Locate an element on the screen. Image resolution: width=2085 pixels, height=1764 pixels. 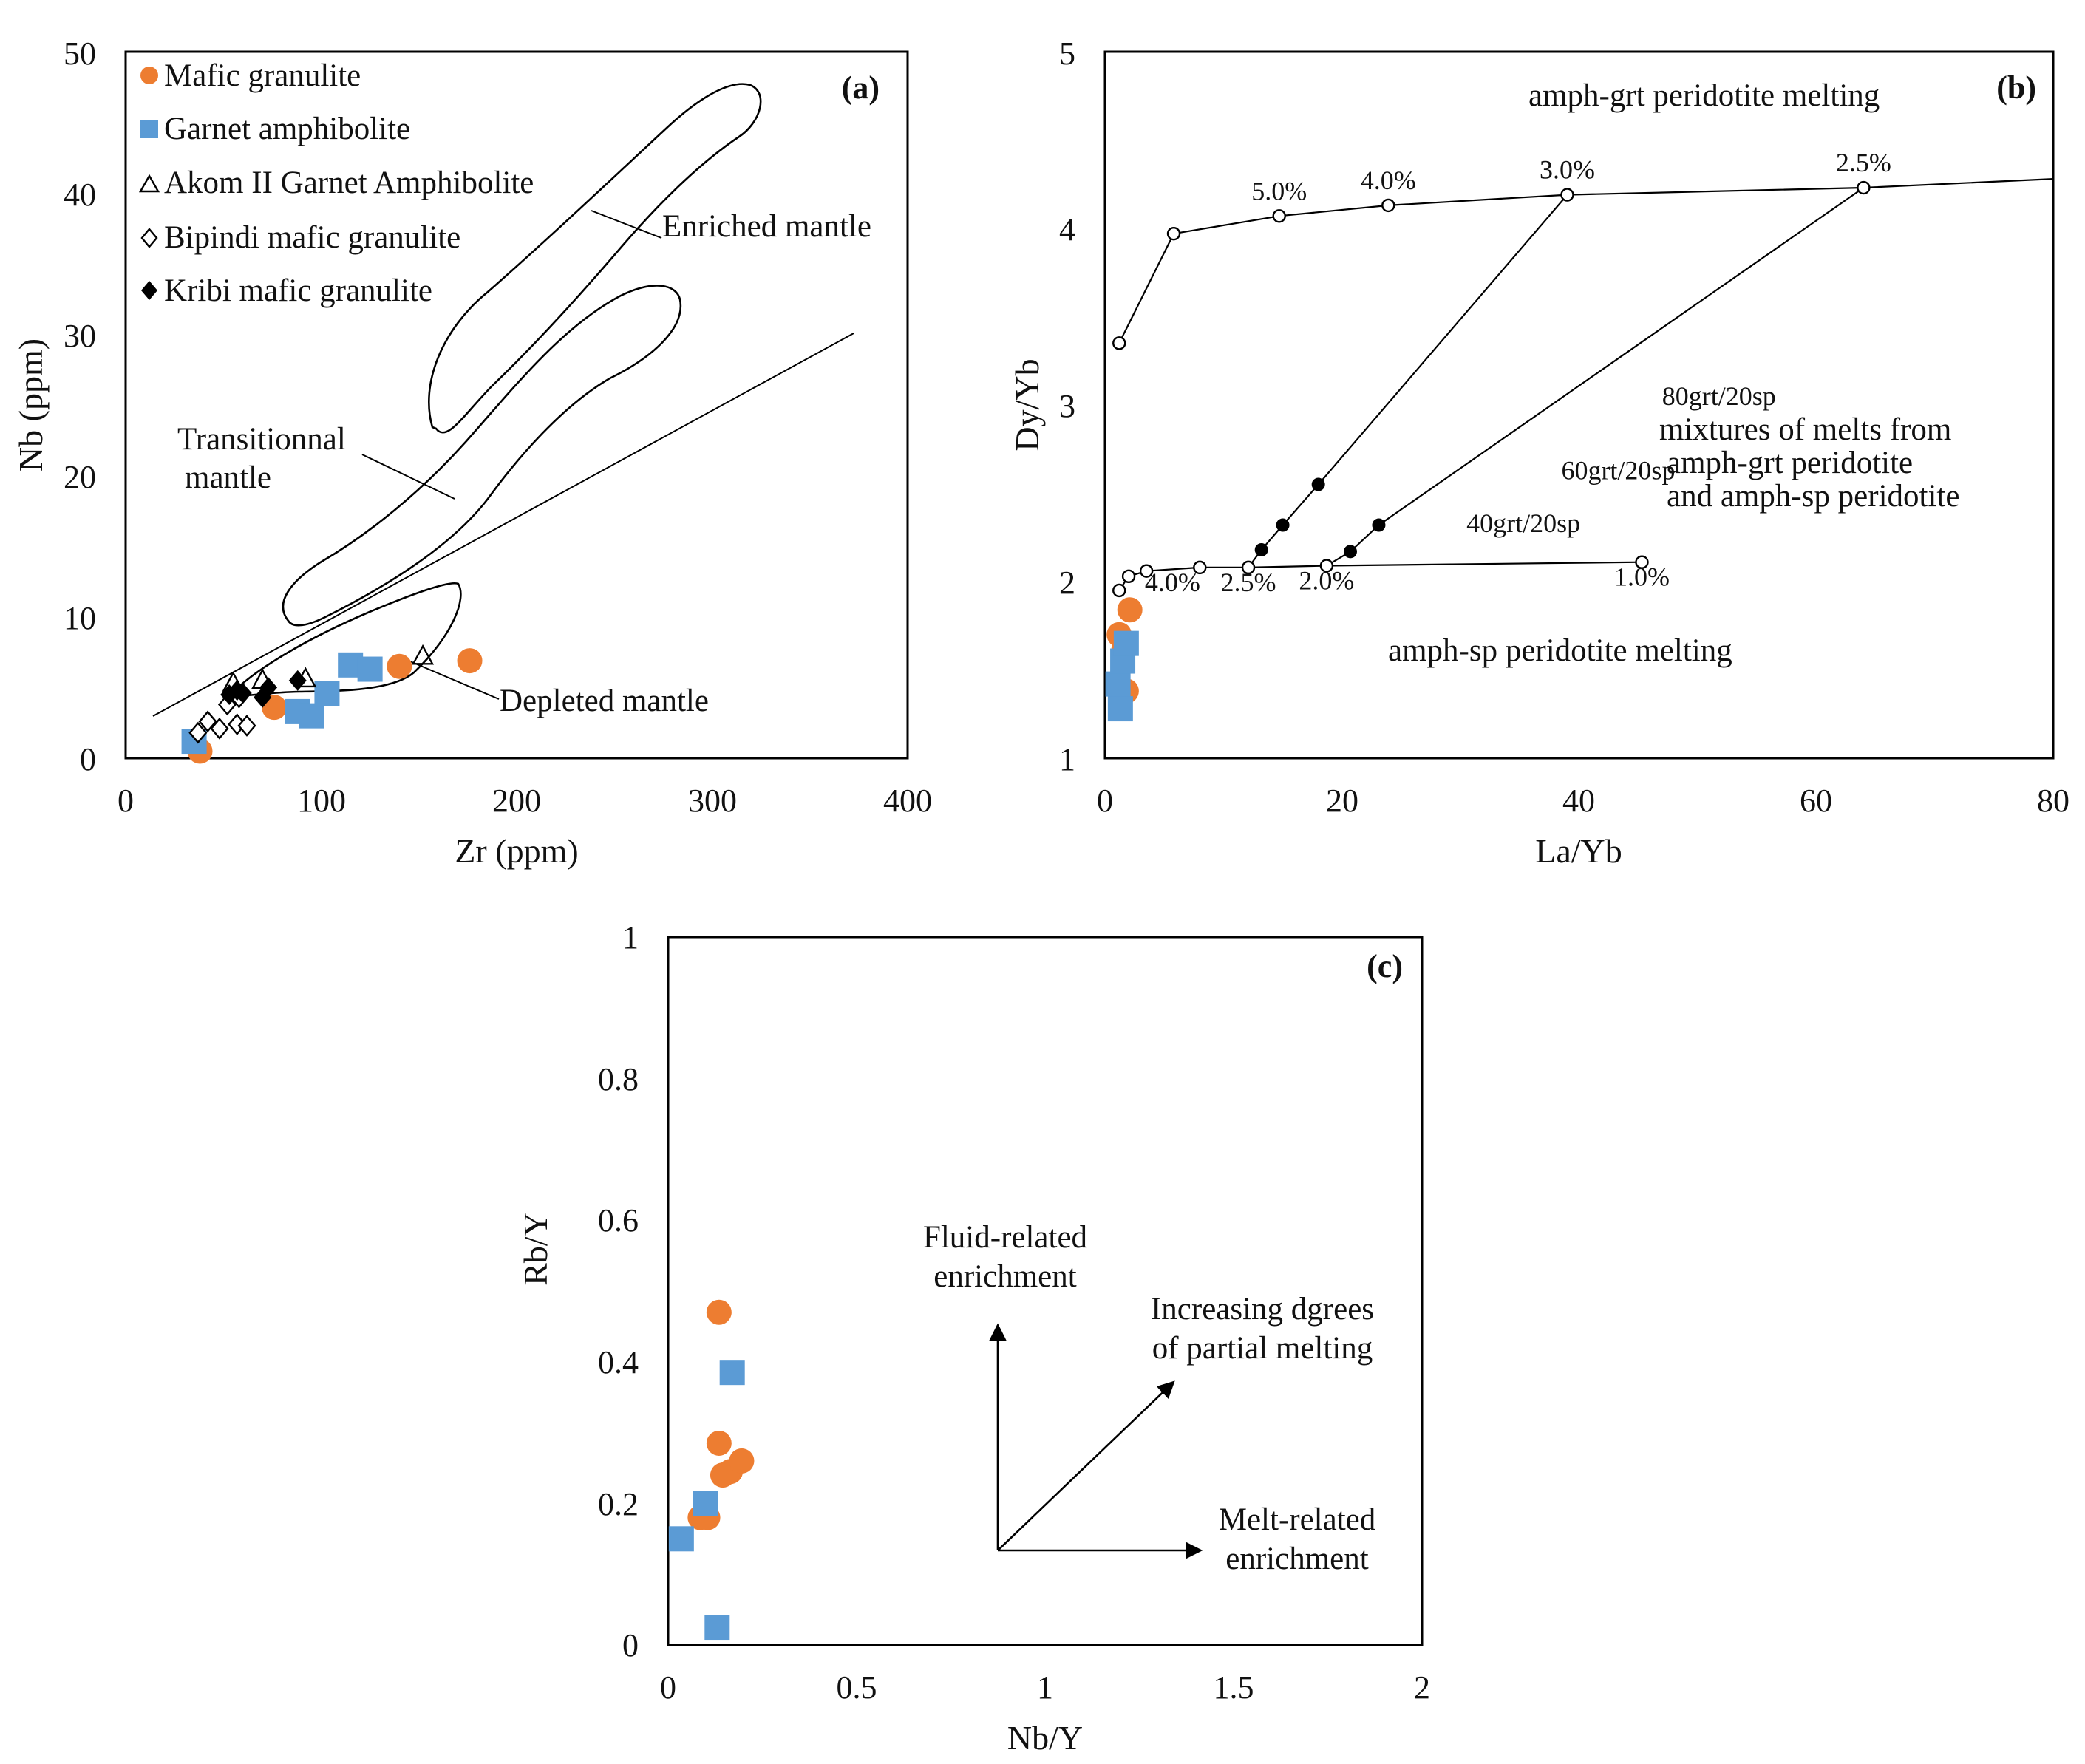
legend-marker-akom-triangle is located at coordinates (149, 183).